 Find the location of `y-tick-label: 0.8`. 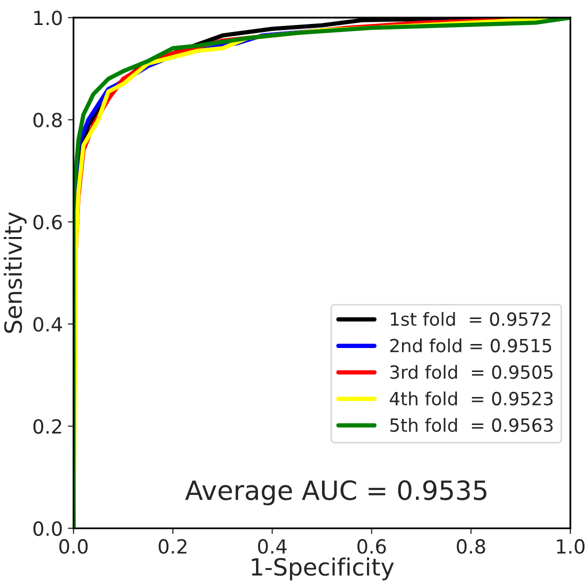

y-tick-label: 0.8 is located at coordinates (47, 120).